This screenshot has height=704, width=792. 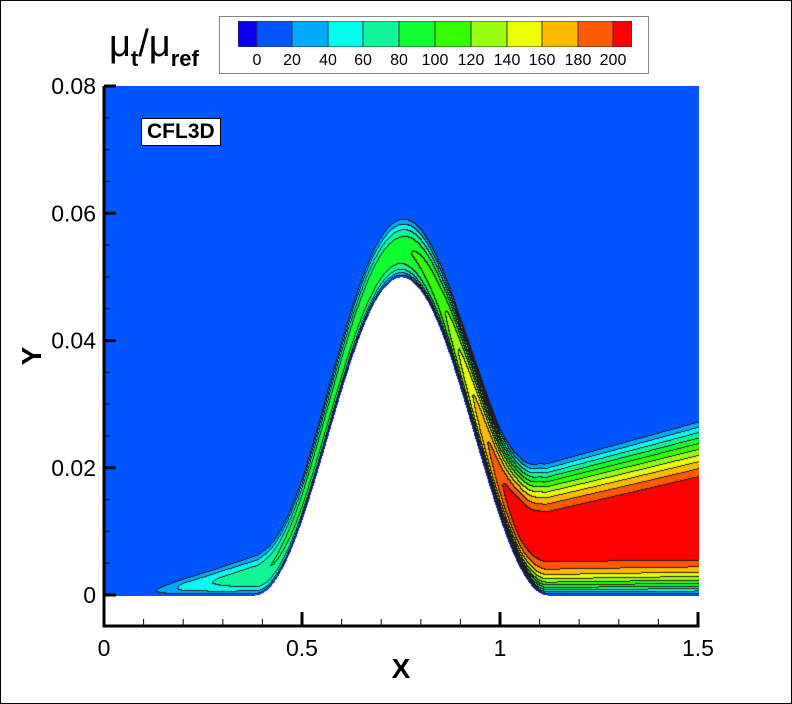 I want to click on y-axis-title: Y, so click(x=31, y=355).